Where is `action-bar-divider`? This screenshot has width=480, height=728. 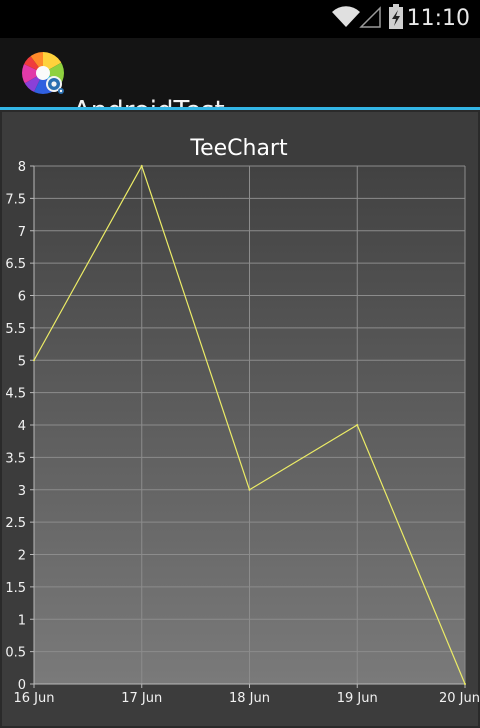
action-bar-divider is located at coordinates (240, 108).